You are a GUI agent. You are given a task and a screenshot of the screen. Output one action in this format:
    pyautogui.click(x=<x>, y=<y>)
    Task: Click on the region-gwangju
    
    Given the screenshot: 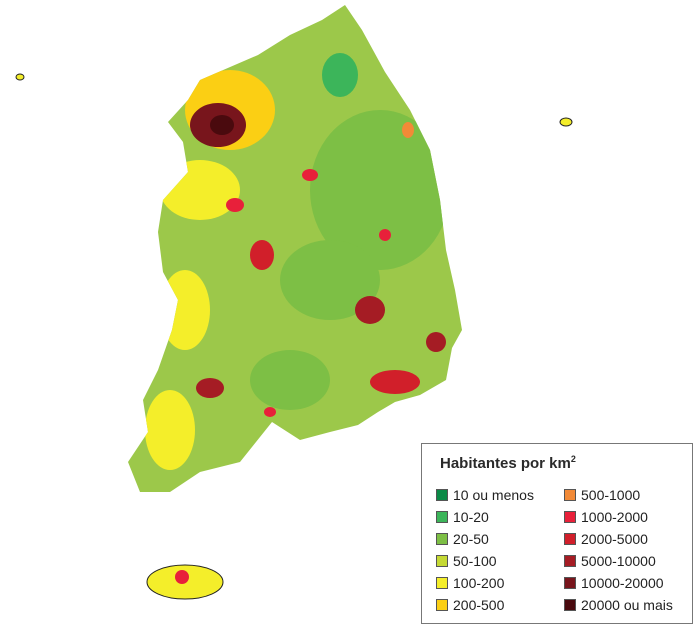 What is the action you would take?
    pyautogui.click(x=210, y=388)
    